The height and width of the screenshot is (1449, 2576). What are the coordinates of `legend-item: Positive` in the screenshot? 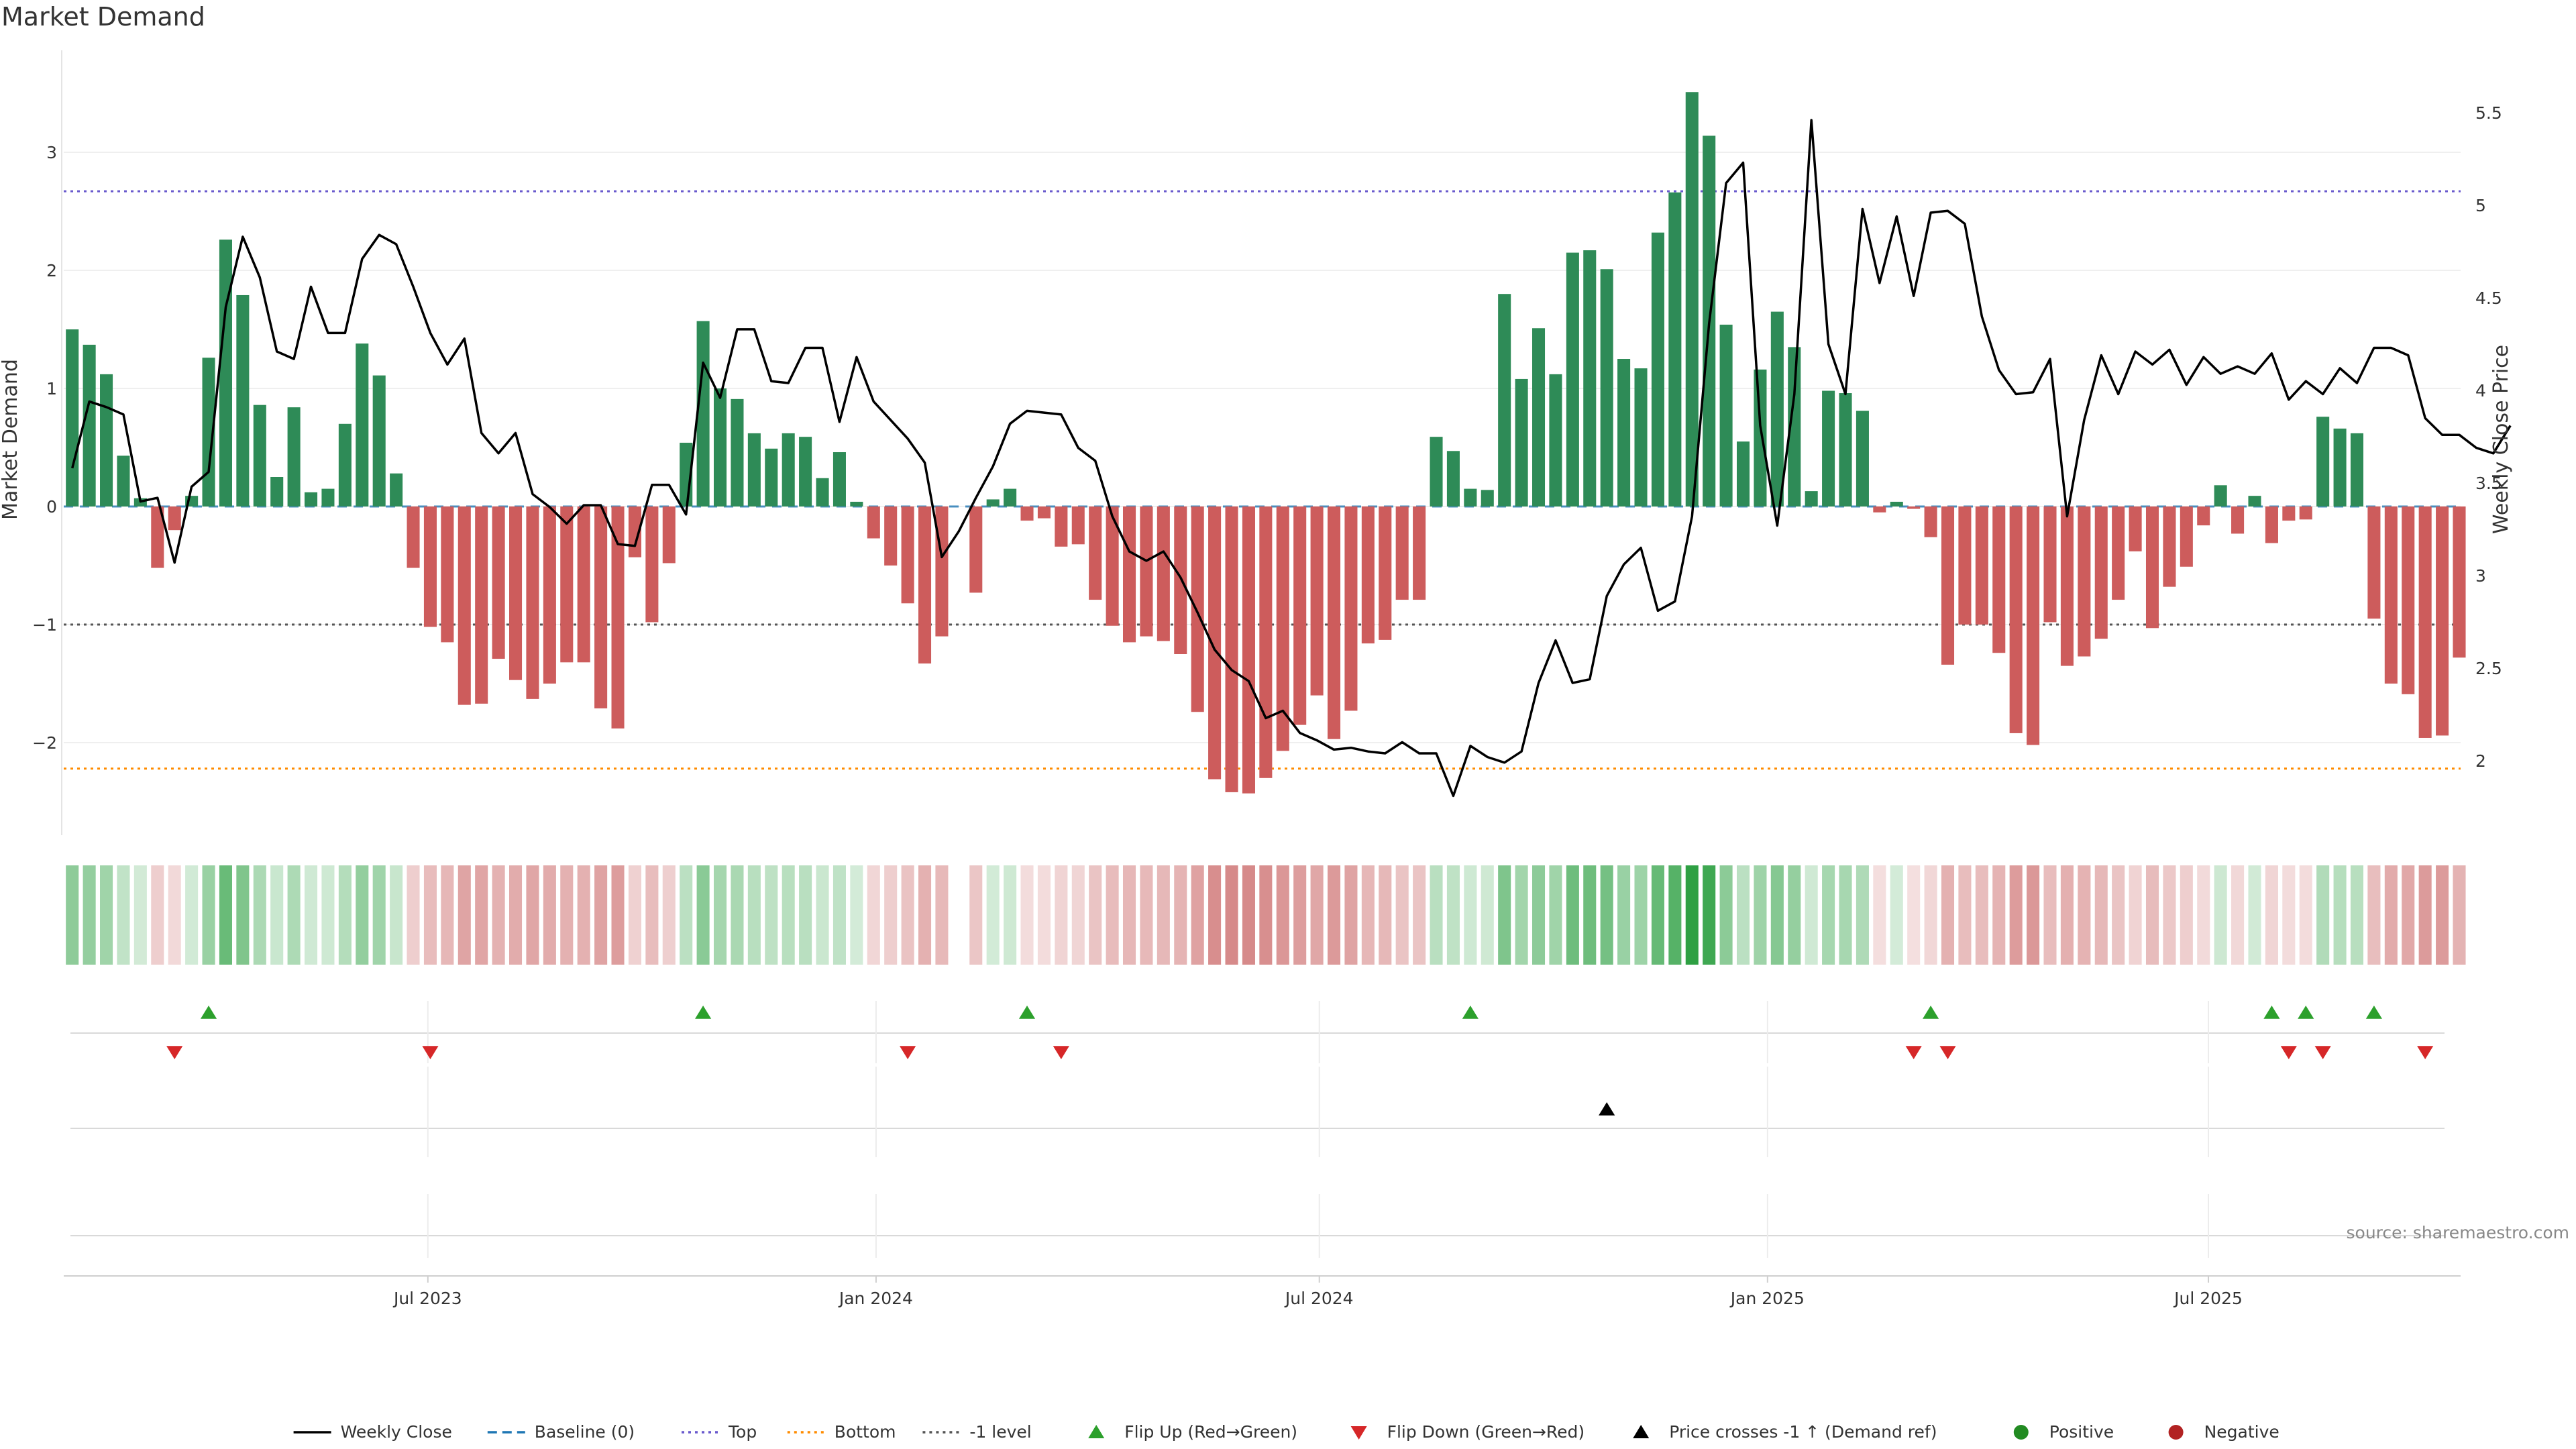 It's located at (2063, 1432).